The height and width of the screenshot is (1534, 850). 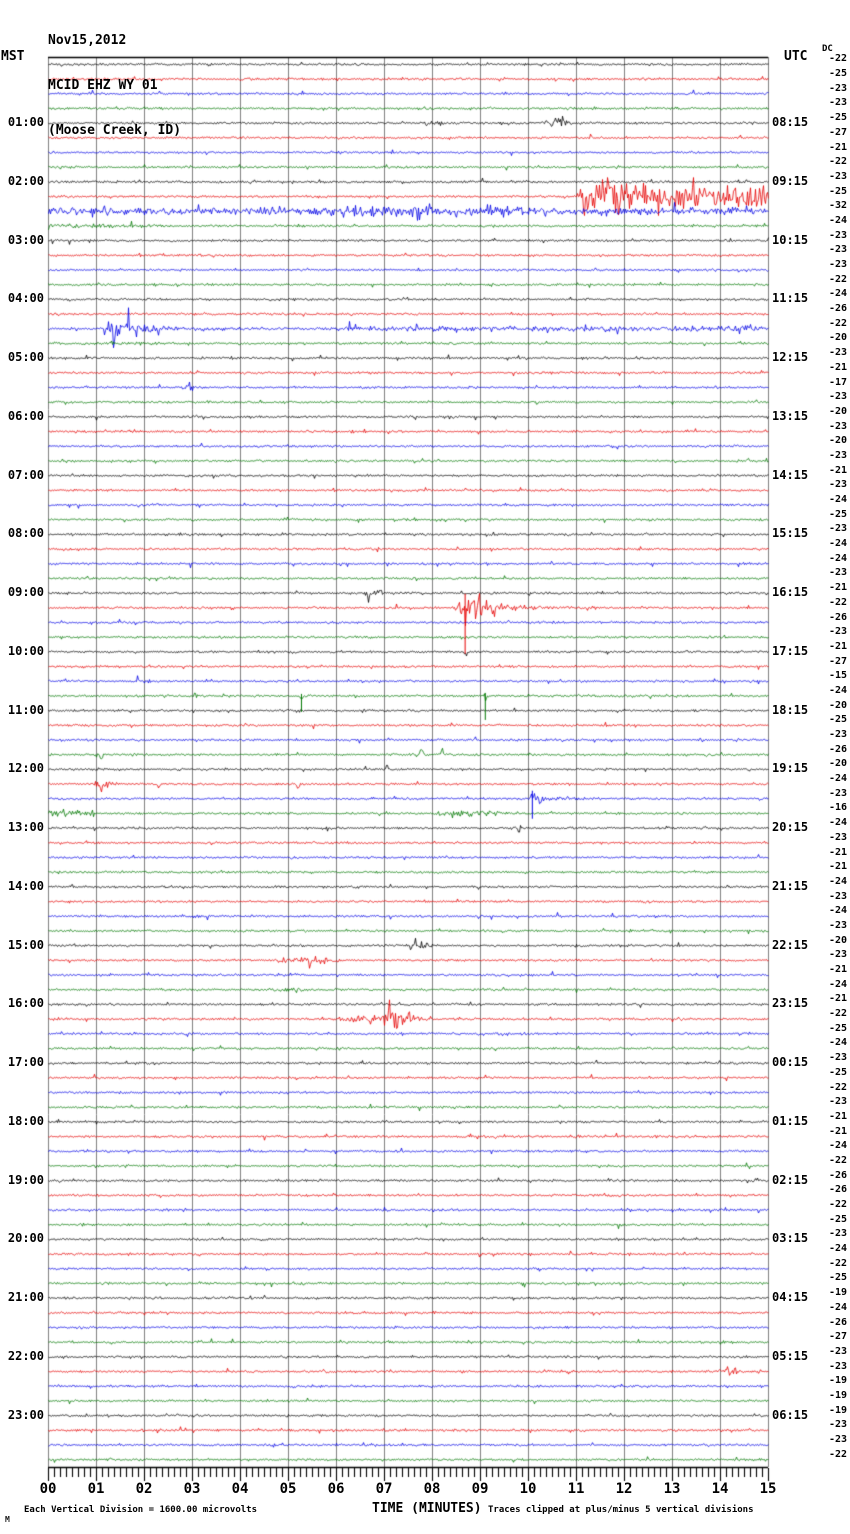 What do you see at coordinates (48, 1489) in the screenshot?
I see `x-tick-label: 00` at bounding box center [48, 1489].